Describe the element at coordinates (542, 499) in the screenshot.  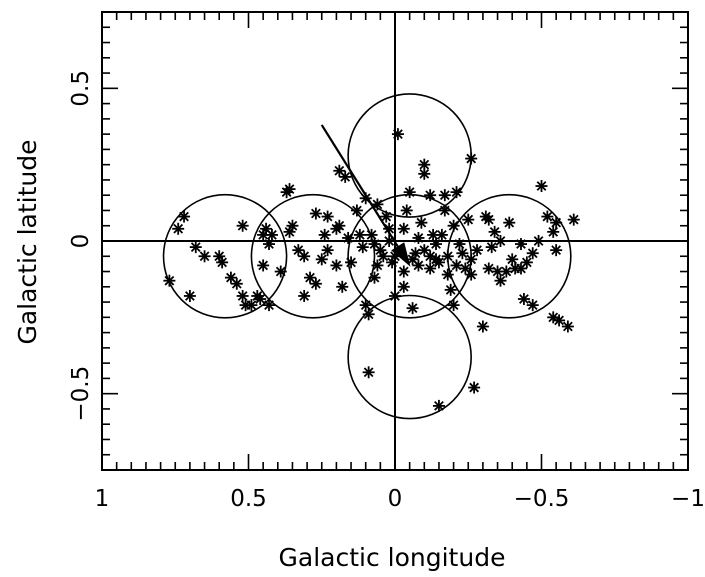
I see `x-tick-label: −0.5` at that location.